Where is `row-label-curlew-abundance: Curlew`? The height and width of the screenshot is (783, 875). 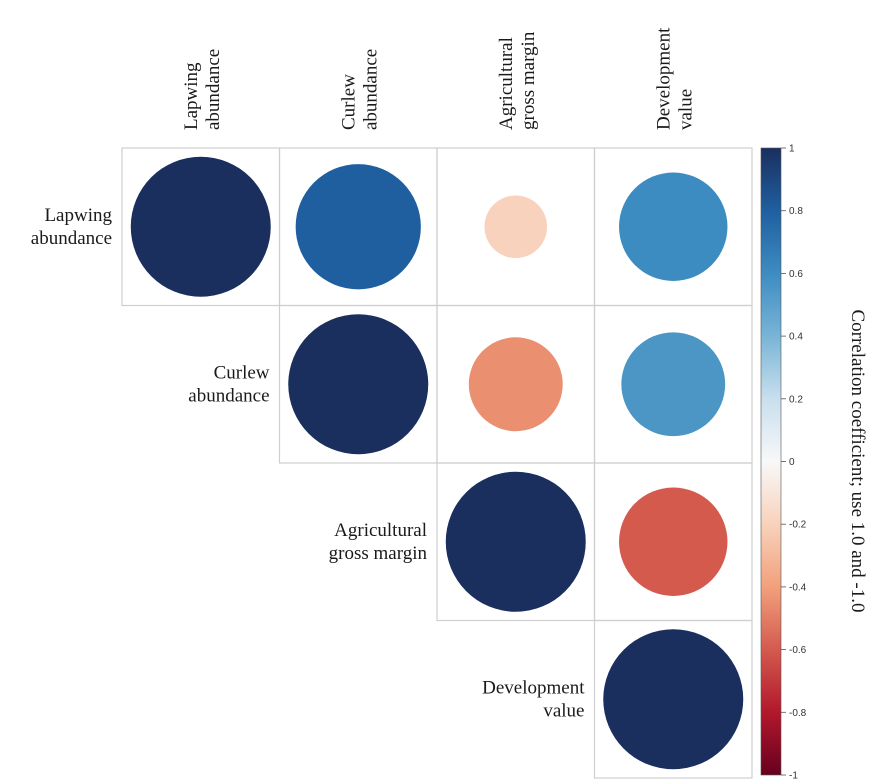 row-label-curlew-abundance: Curlew is located at coordinates (242, 372).